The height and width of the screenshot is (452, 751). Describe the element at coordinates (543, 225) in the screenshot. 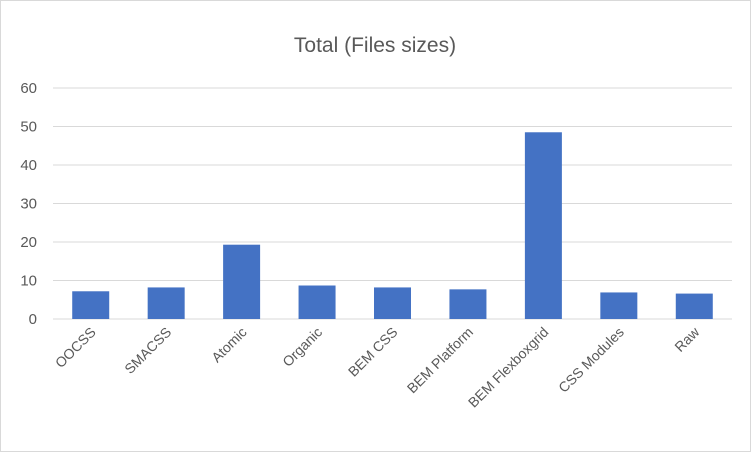

I see `bar-bem-flexboxgrid` at that location.